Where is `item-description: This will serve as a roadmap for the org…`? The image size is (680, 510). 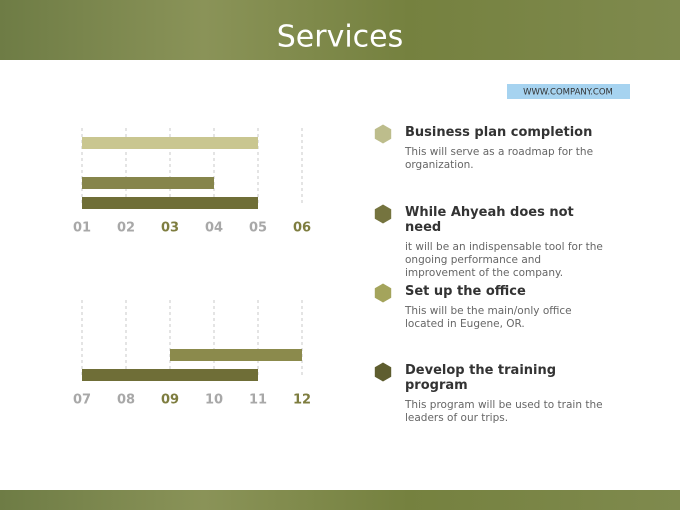 item-description: This will serve as a roadmap for the org… is located at coordinates (499, 158).